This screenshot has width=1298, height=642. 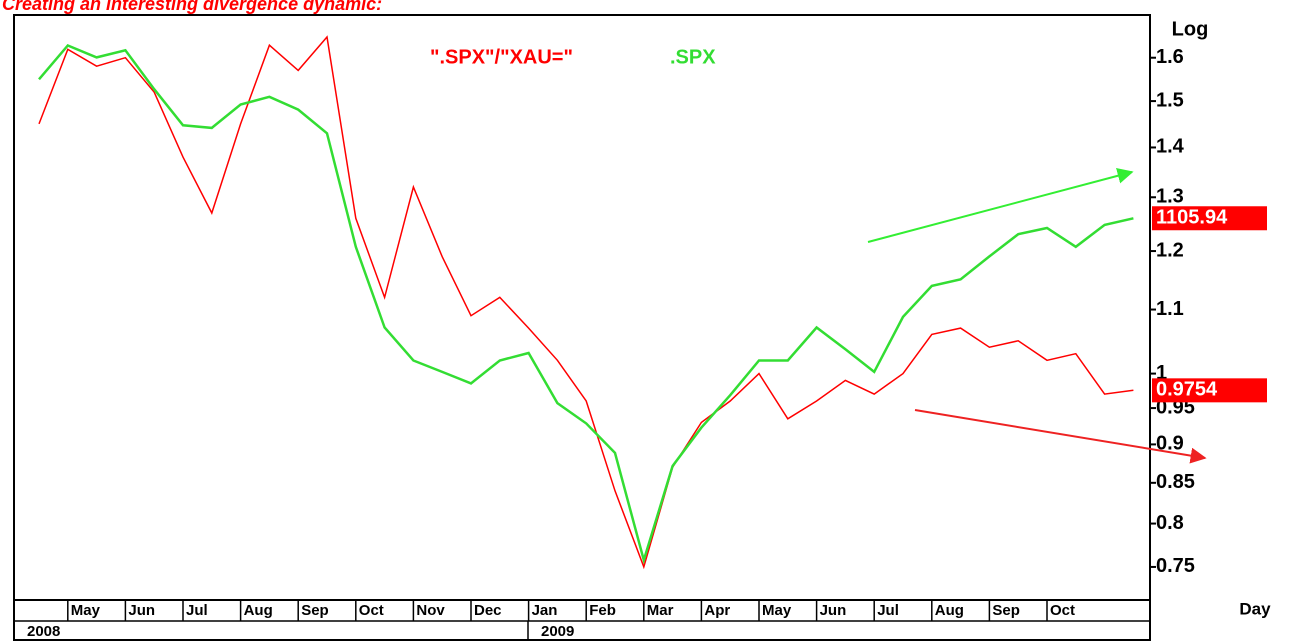 What do you see at coordinates (430, 610) in the screenshot?
I see `x-tick-label: Nov` at bounding box center [430, 610].